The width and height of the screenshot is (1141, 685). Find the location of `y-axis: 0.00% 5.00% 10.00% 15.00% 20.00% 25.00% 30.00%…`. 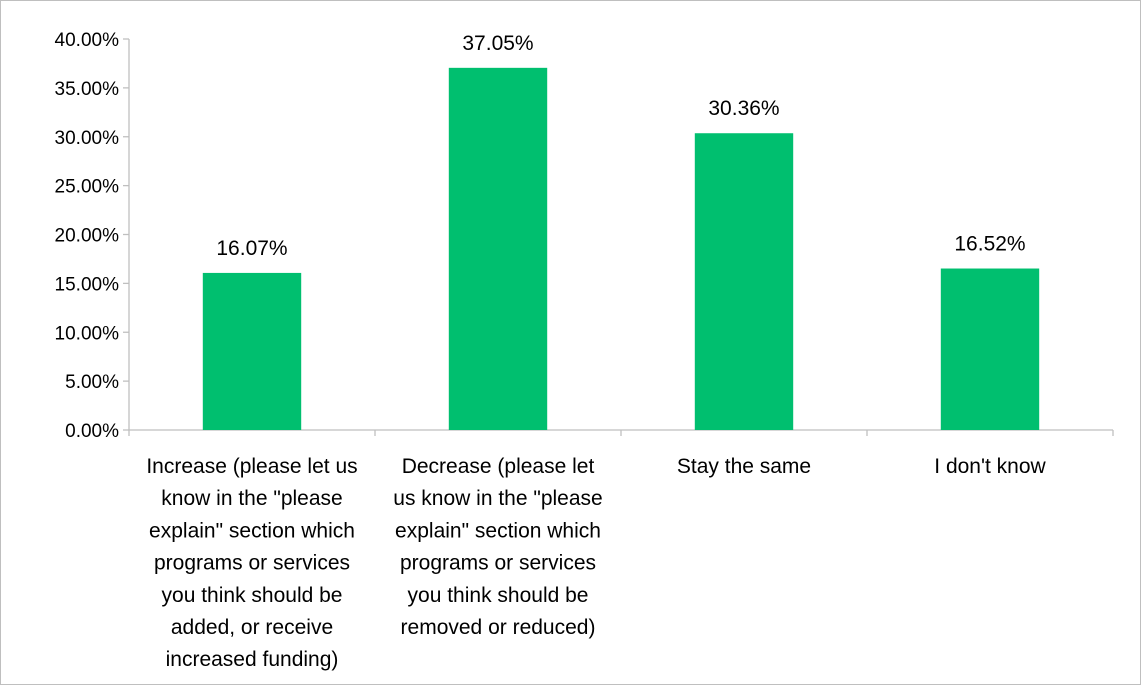

y-axis: 0.00% 5.00% 10.00% 15.00% 20.00% 25.00% 30.00%… is located at coordinates (92, 236).